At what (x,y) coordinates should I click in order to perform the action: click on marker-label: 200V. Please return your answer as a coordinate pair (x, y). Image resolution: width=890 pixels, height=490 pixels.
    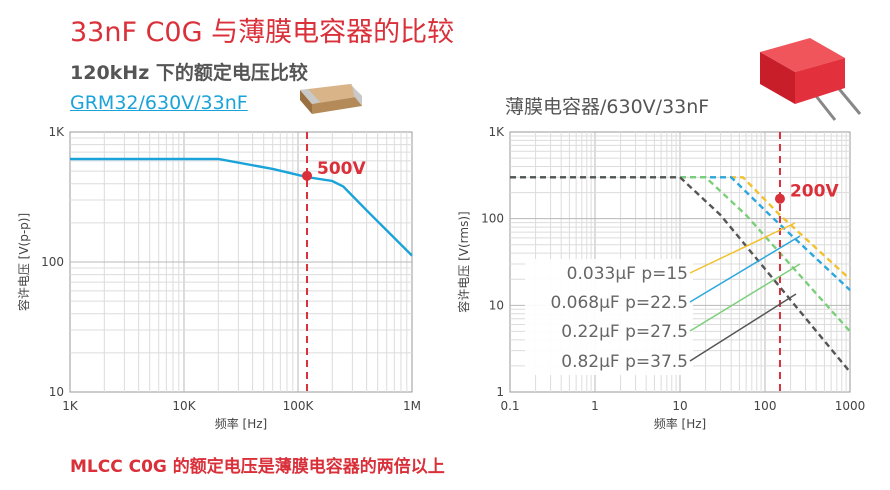
    Looking at the image, I should click on (814, 192).